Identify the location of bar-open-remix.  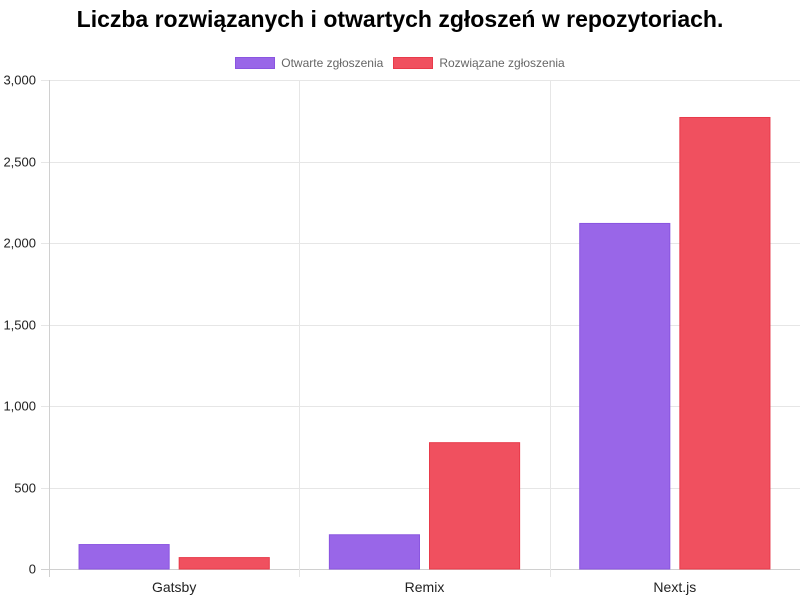
(374, 552).